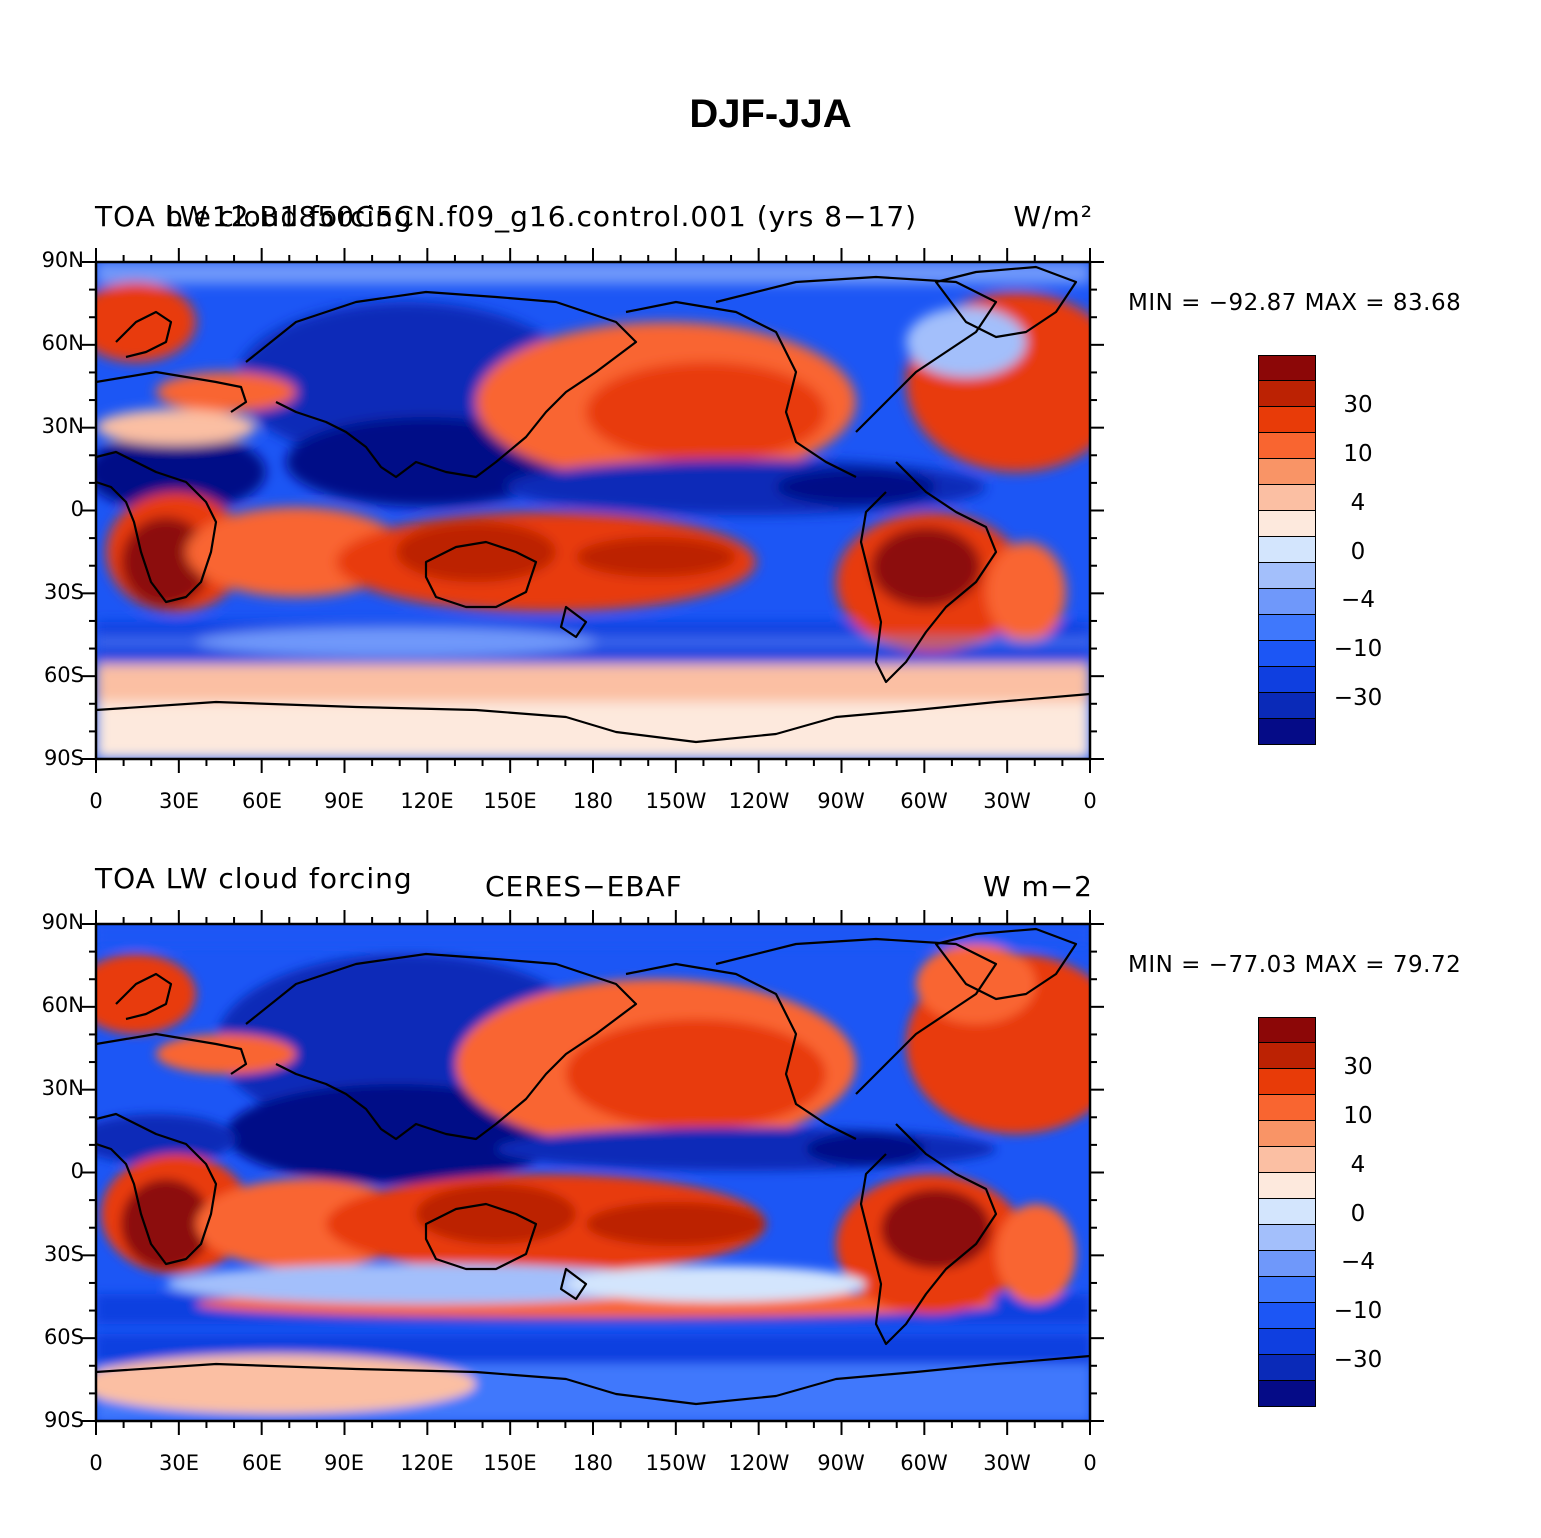  I want to click on panel-center-title: CERES−EBAF, so click(584, 886).